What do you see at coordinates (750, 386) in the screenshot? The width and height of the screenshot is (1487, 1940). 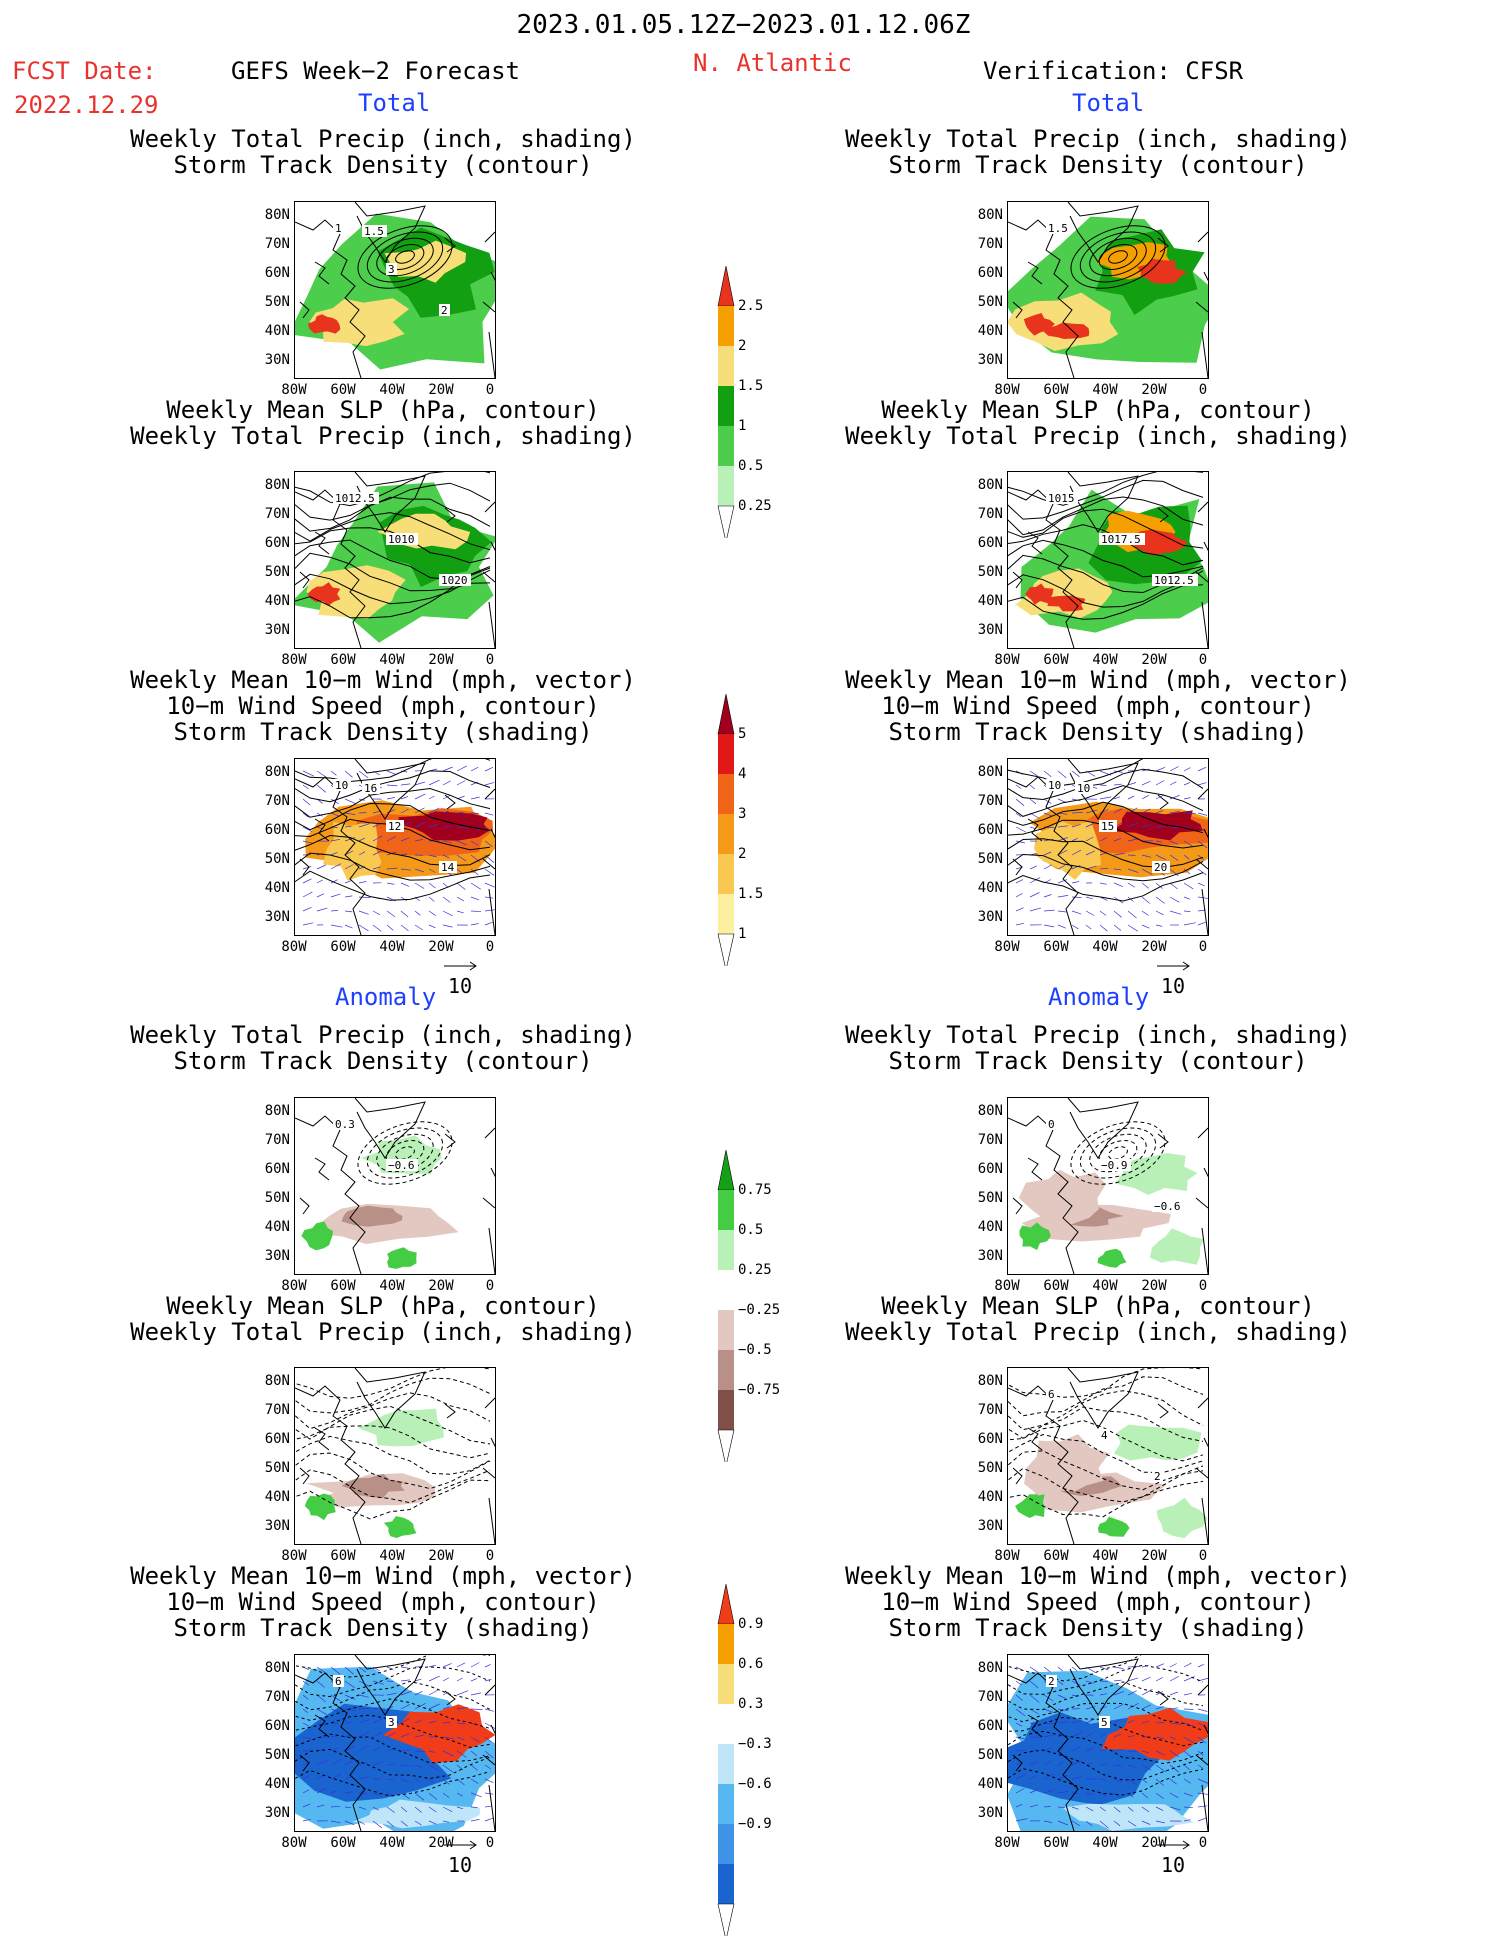 I see `colorbar-label: 1.5` at bounding box center [750, 386].